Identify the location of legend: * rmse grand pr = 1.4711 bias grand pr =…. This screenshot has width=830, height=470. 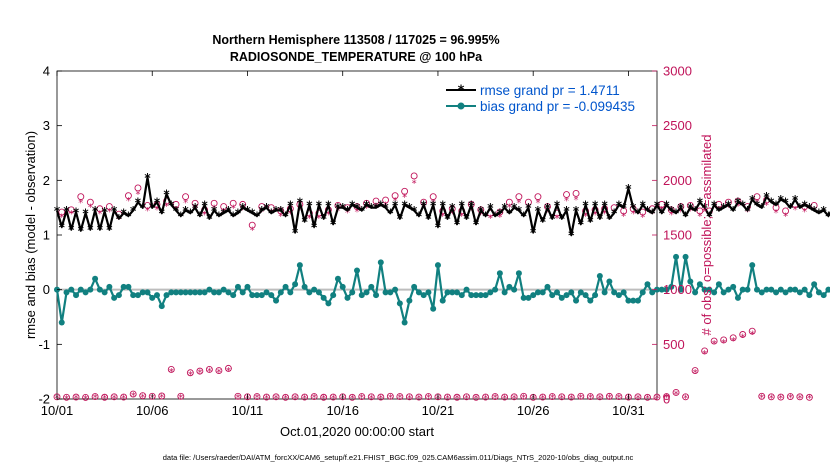
(546, 97).